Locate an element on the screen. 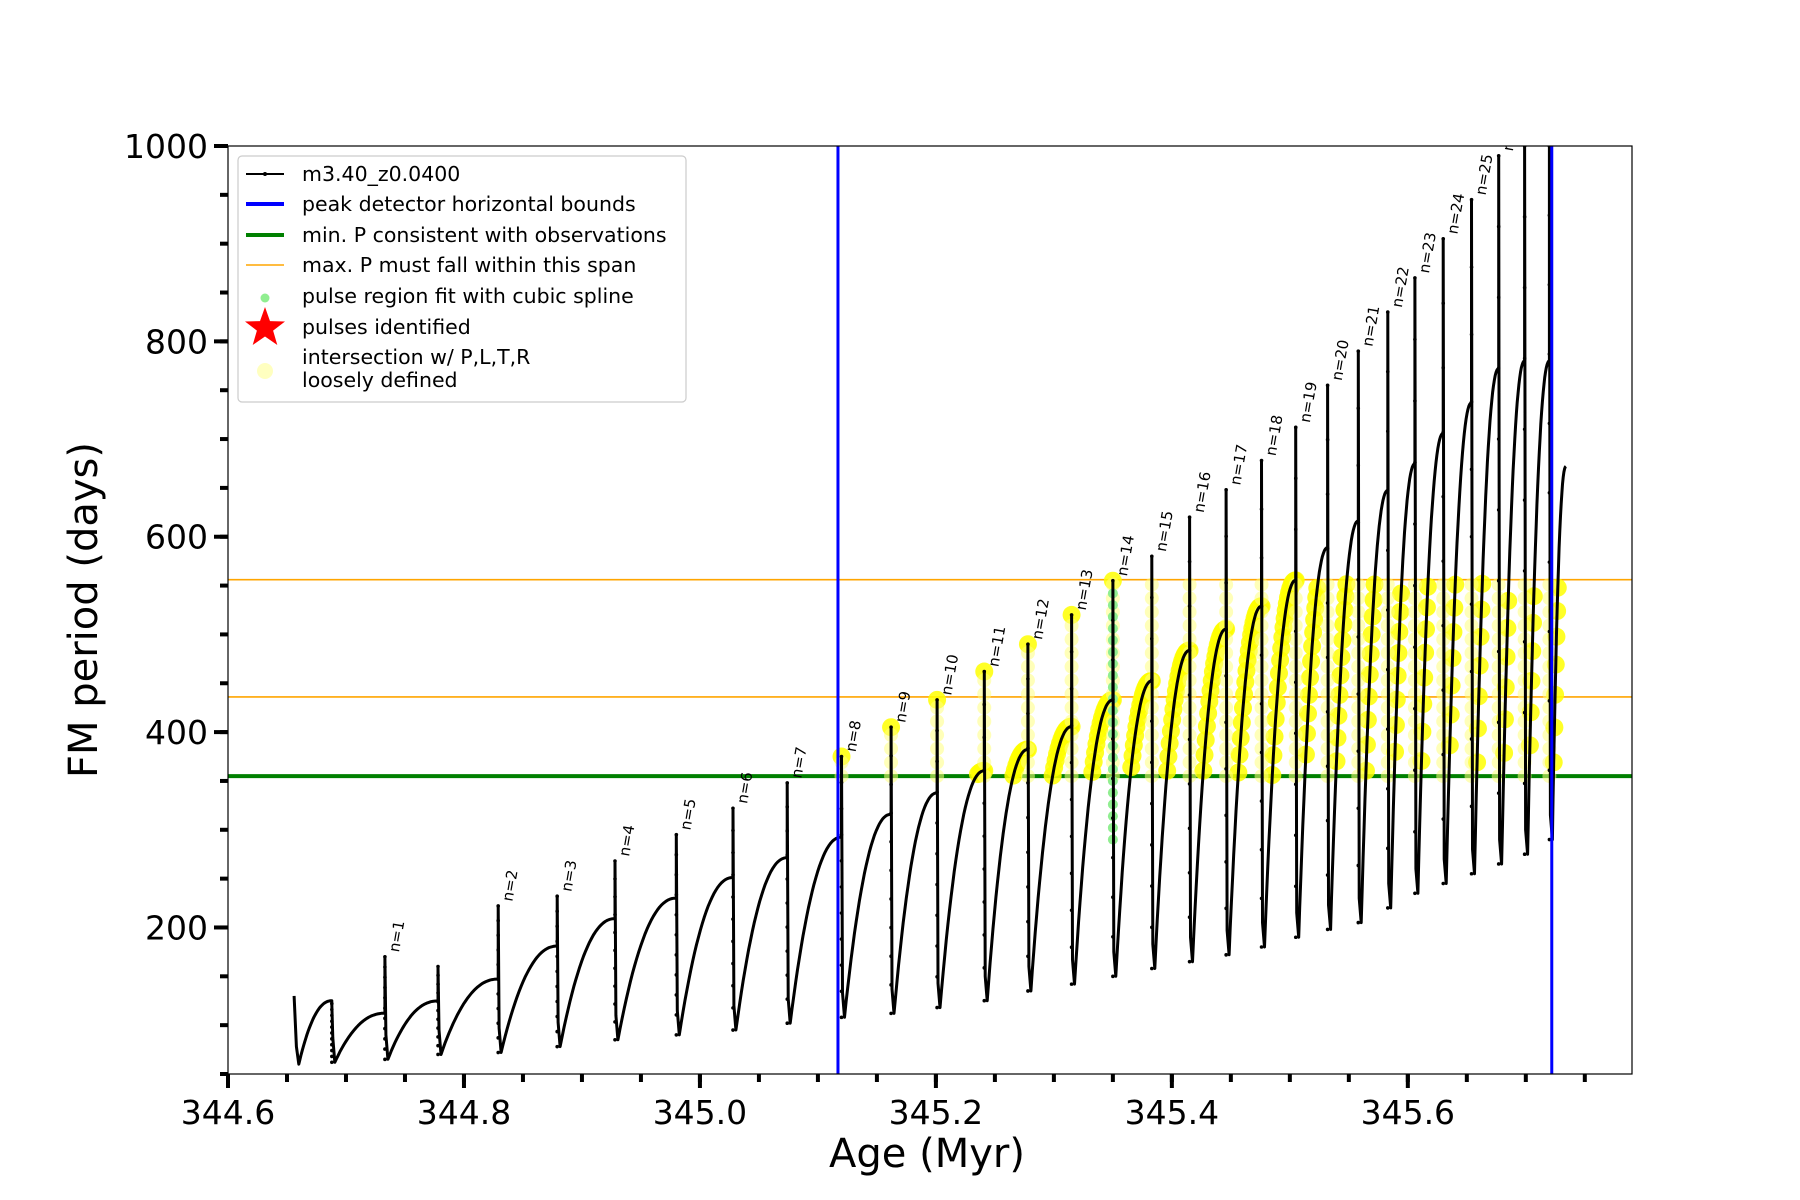 The width and height of the screenshot is (1800, 1200). legend-swatch-star is located at coordinates (265, 326).